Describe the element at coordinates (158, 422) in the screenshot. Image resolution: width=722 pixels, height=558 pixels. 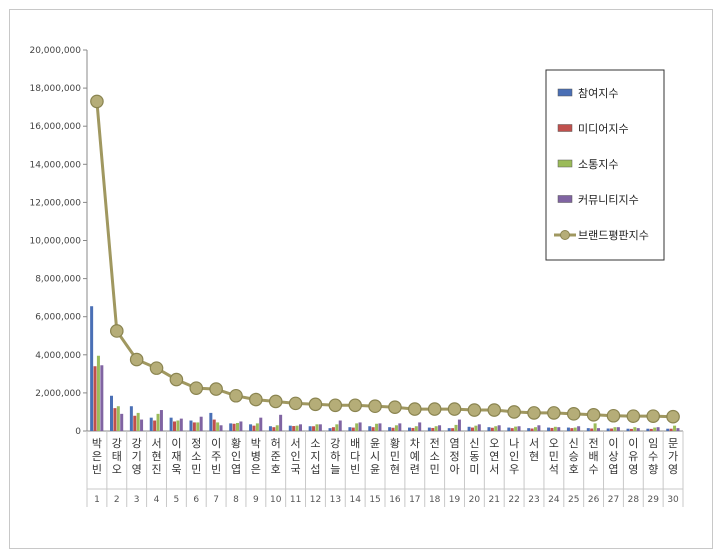
I see `bar-소통지수-서현진` at that location.